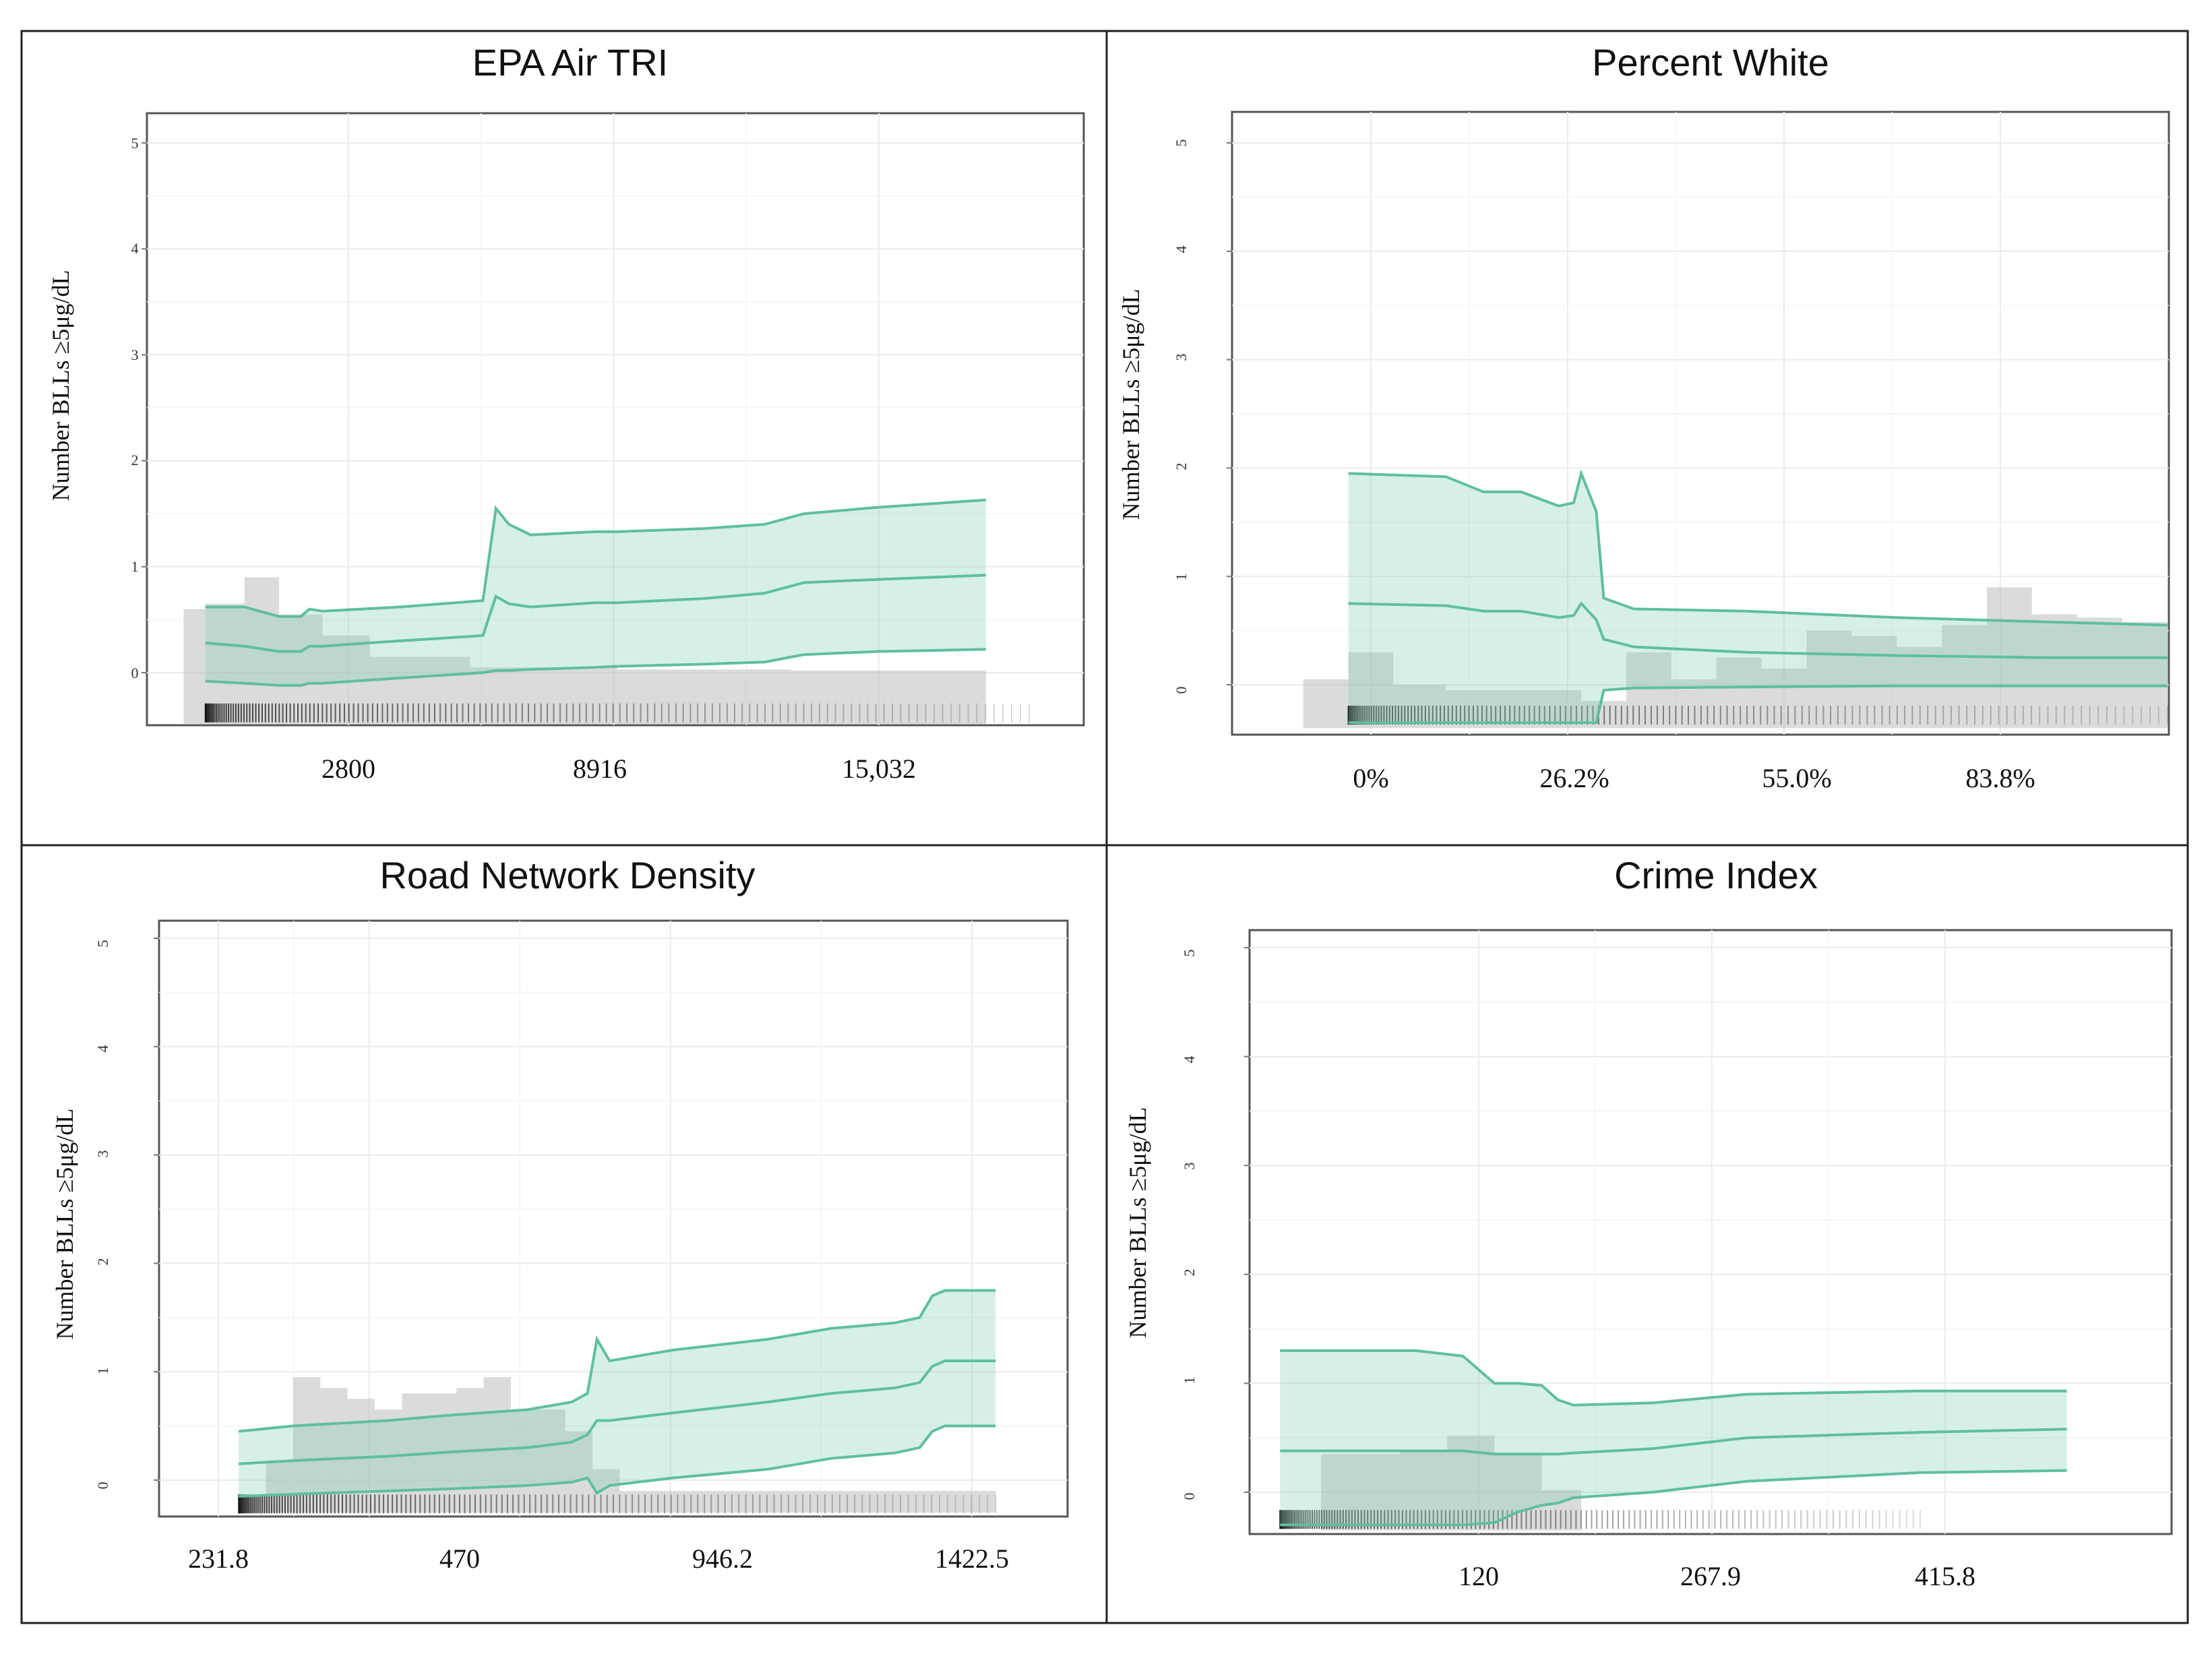  Describe the element at coordinates (570, 63) in the screenshot. I see `panel-title: EPA Air TRI` at that location.